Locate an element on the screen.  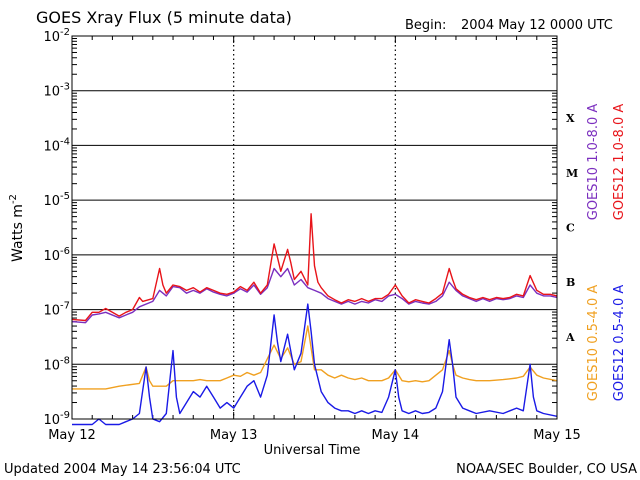
svg-text: Watts m-2 is located at coordinates (17, 228).